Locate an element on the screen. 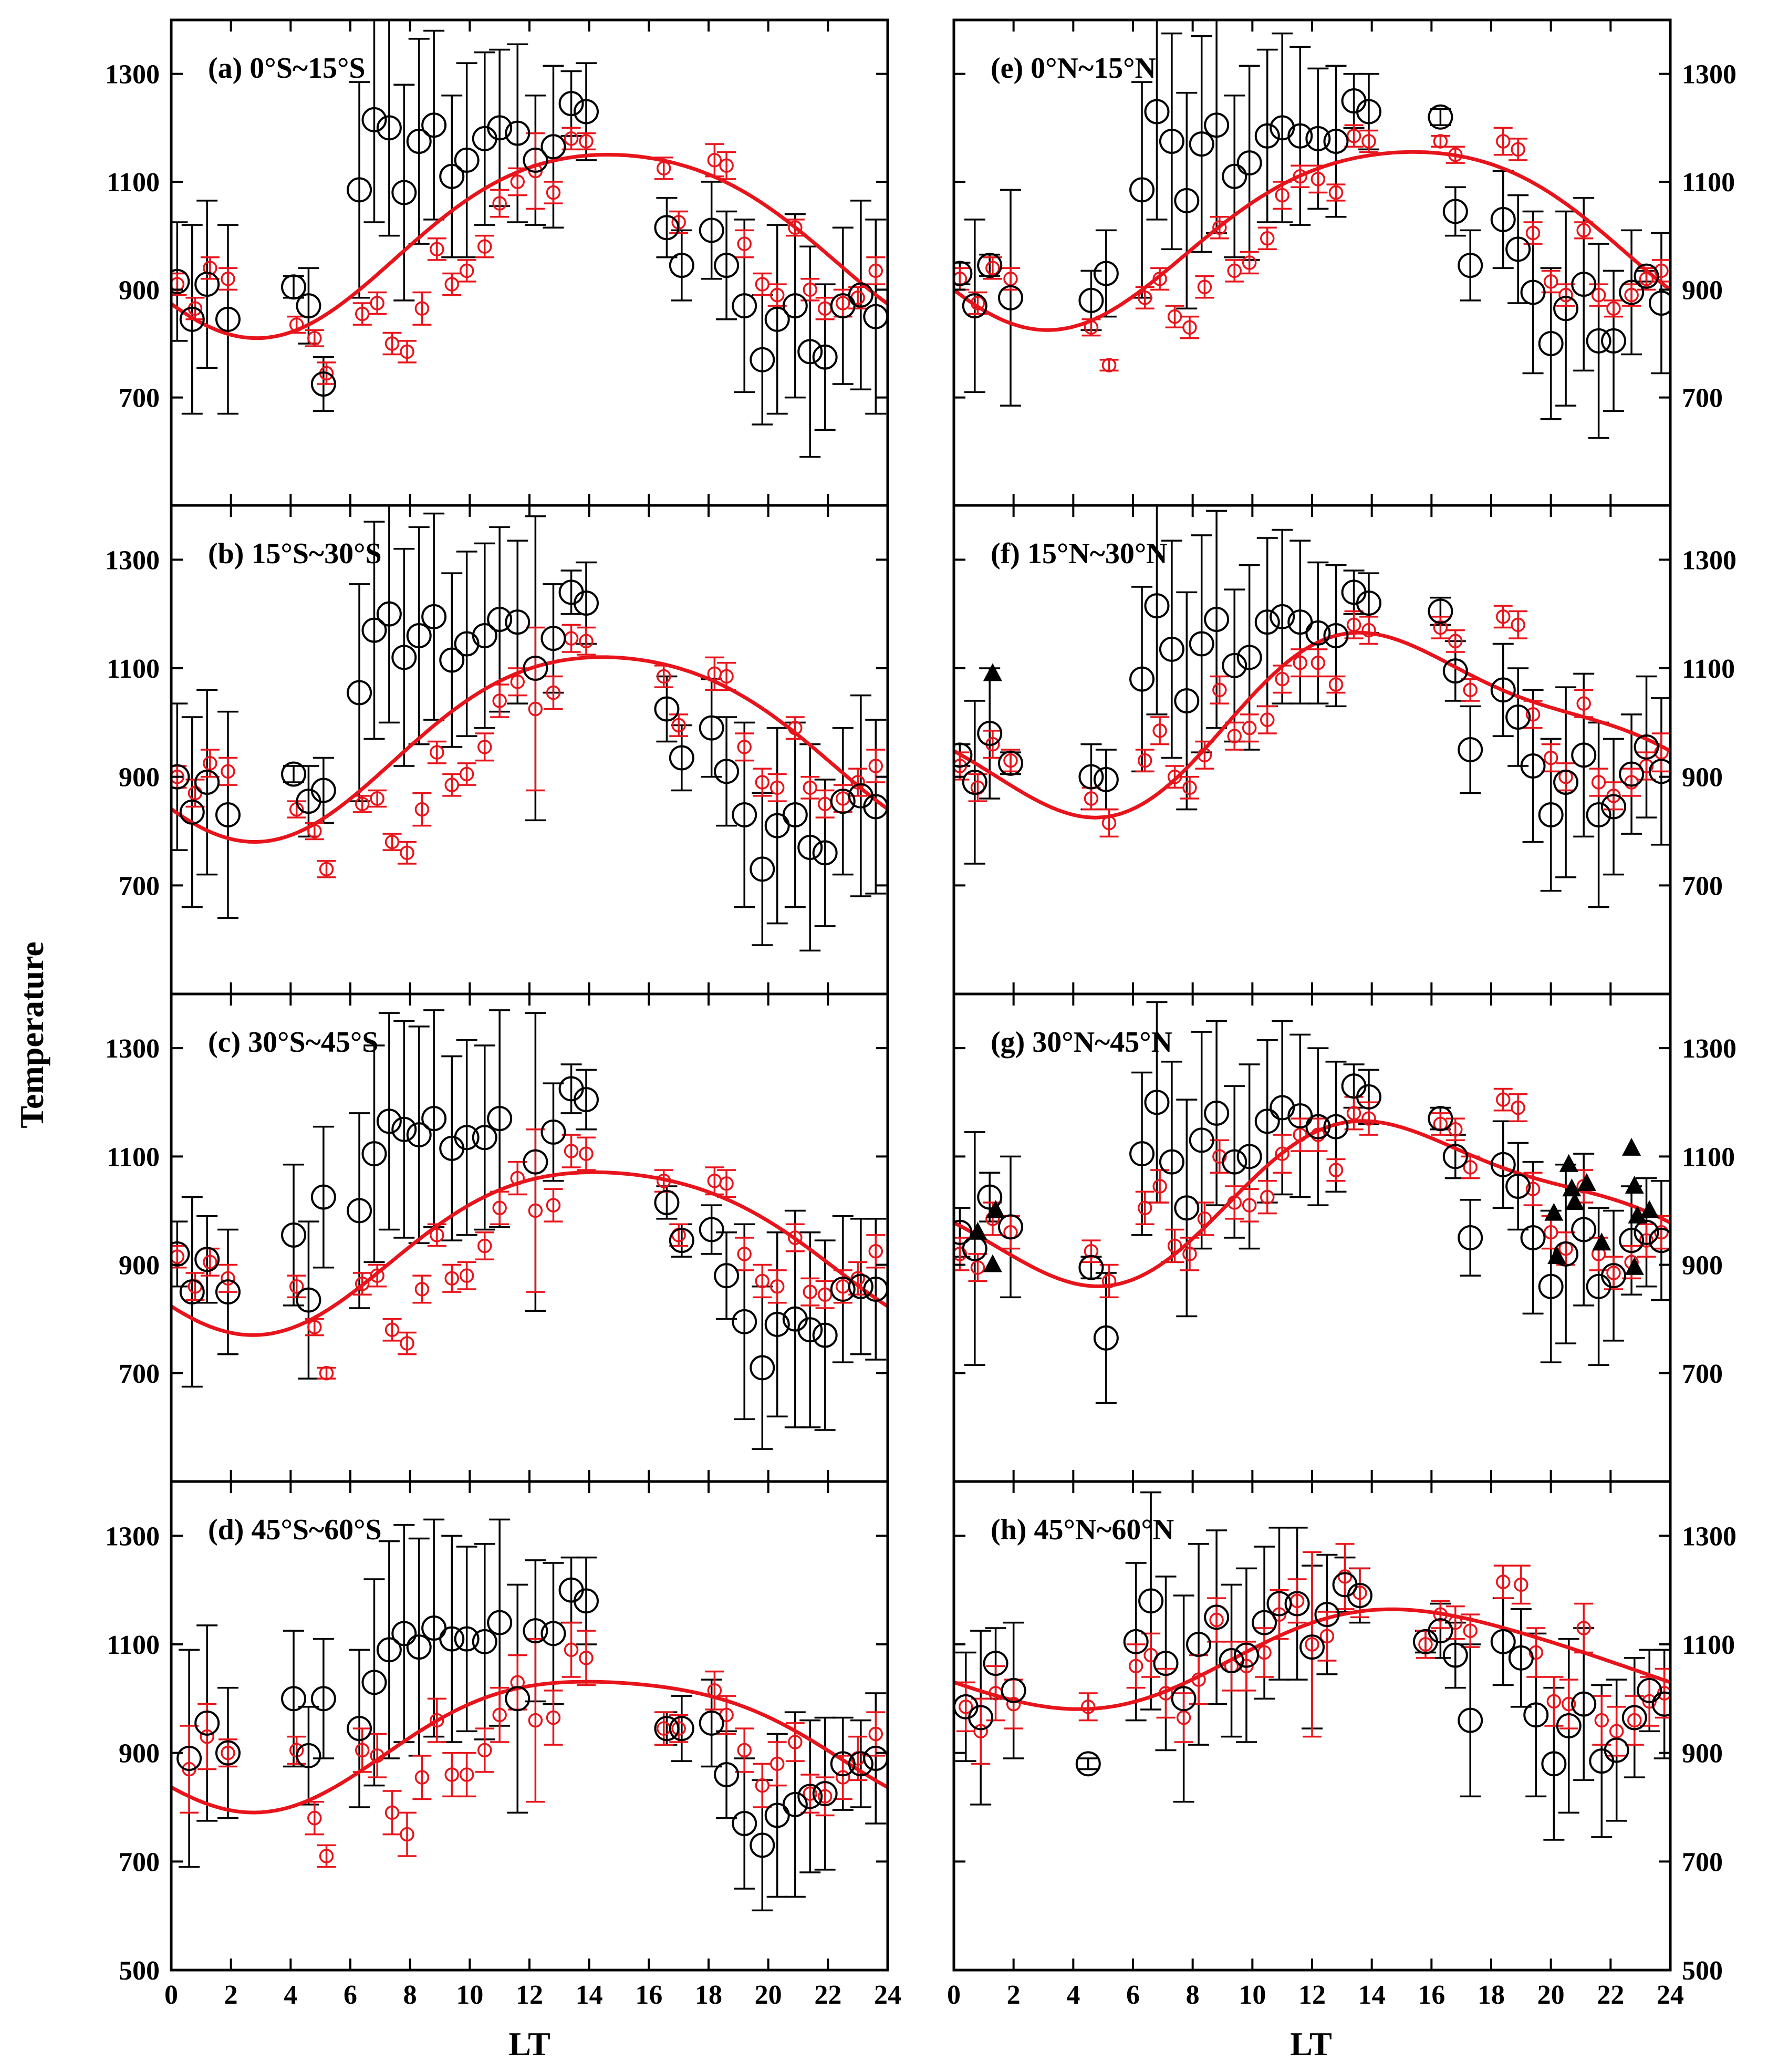  x-tick-label: 22 is located at coordinates (827, 1995).